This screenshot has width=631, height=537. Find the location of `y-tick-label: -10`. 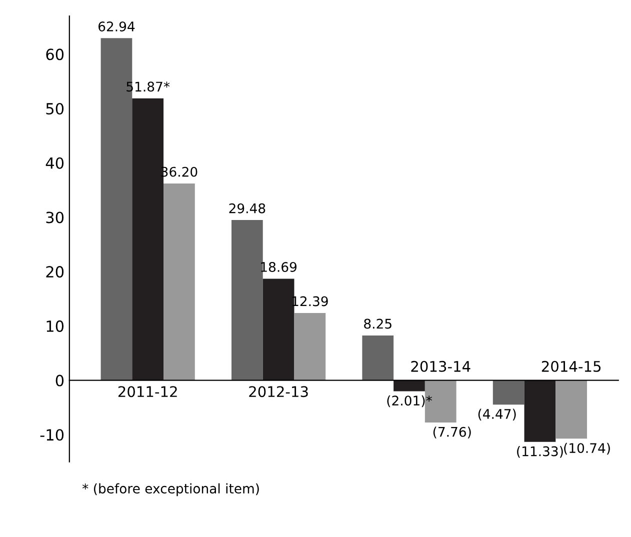

y-tick-label: -10 is located at coordinates (52, 435).